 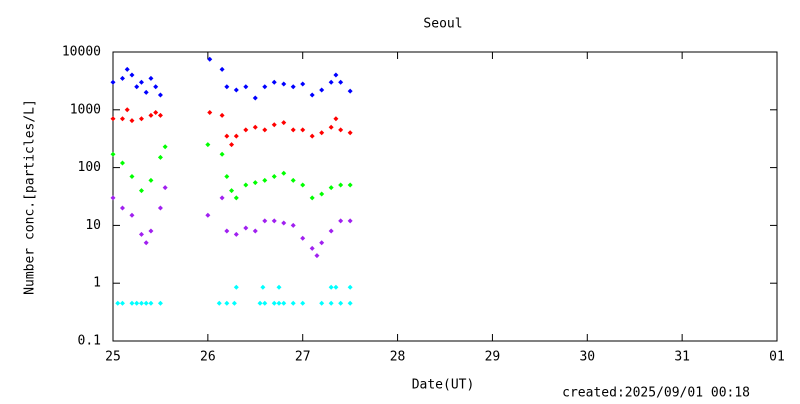 What do you see at coordinates (89, 167) in the screenshot?
I see `y-tick-label: 100` at bounding box center [89, 167].